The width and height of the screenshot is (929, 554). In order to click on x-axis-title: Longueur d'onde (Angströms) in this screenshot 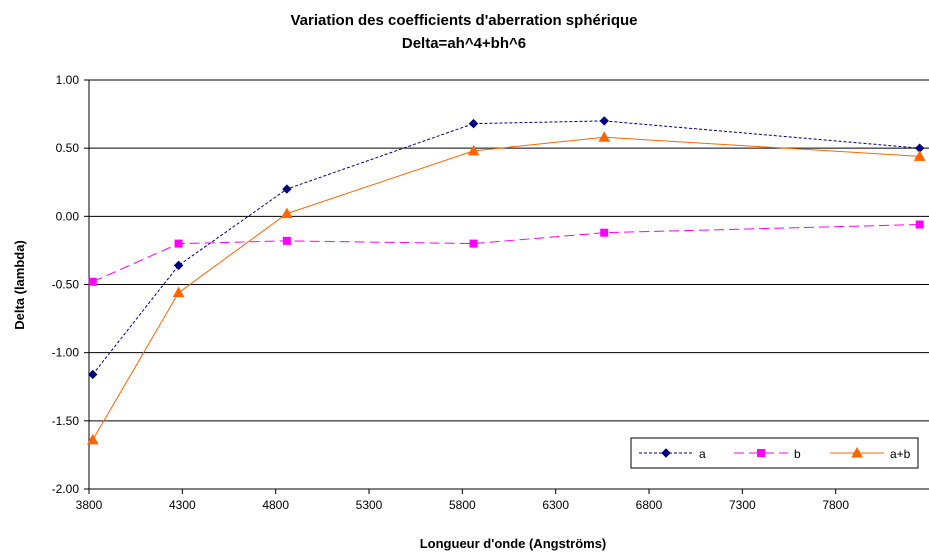, I will do `click(513, 543)`.